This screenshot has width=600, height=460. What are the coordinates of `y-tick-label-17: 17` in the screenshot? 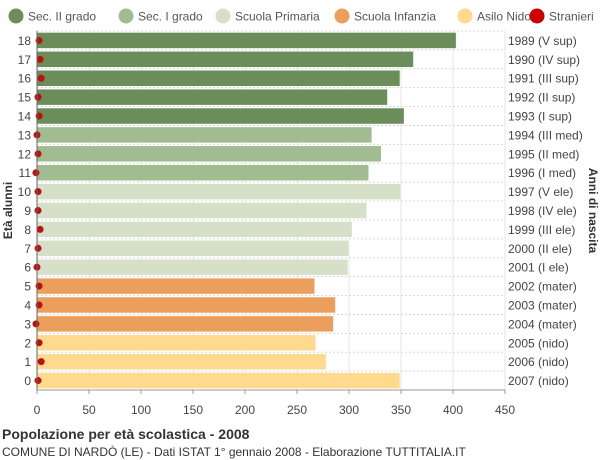 It's located at (25, 60).